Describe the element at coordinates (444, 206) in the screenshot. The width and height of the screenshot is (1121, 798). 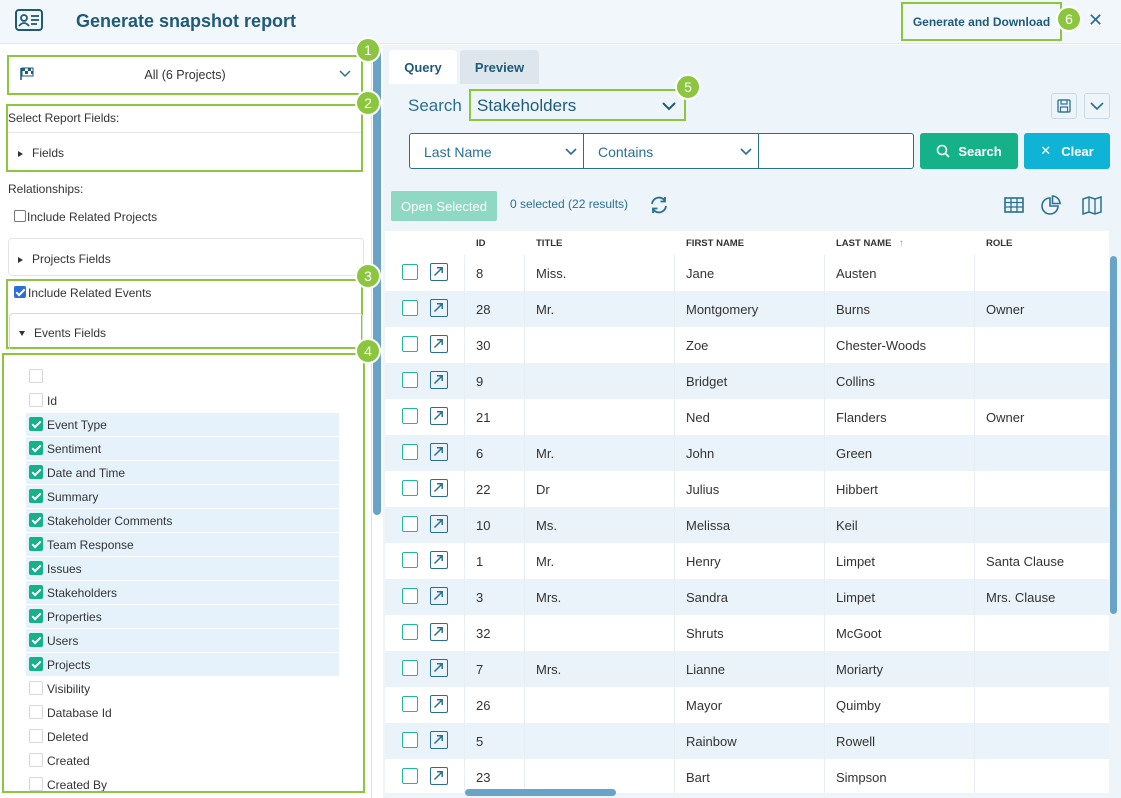
I see `open-selected-button: Open Selected` at that location.